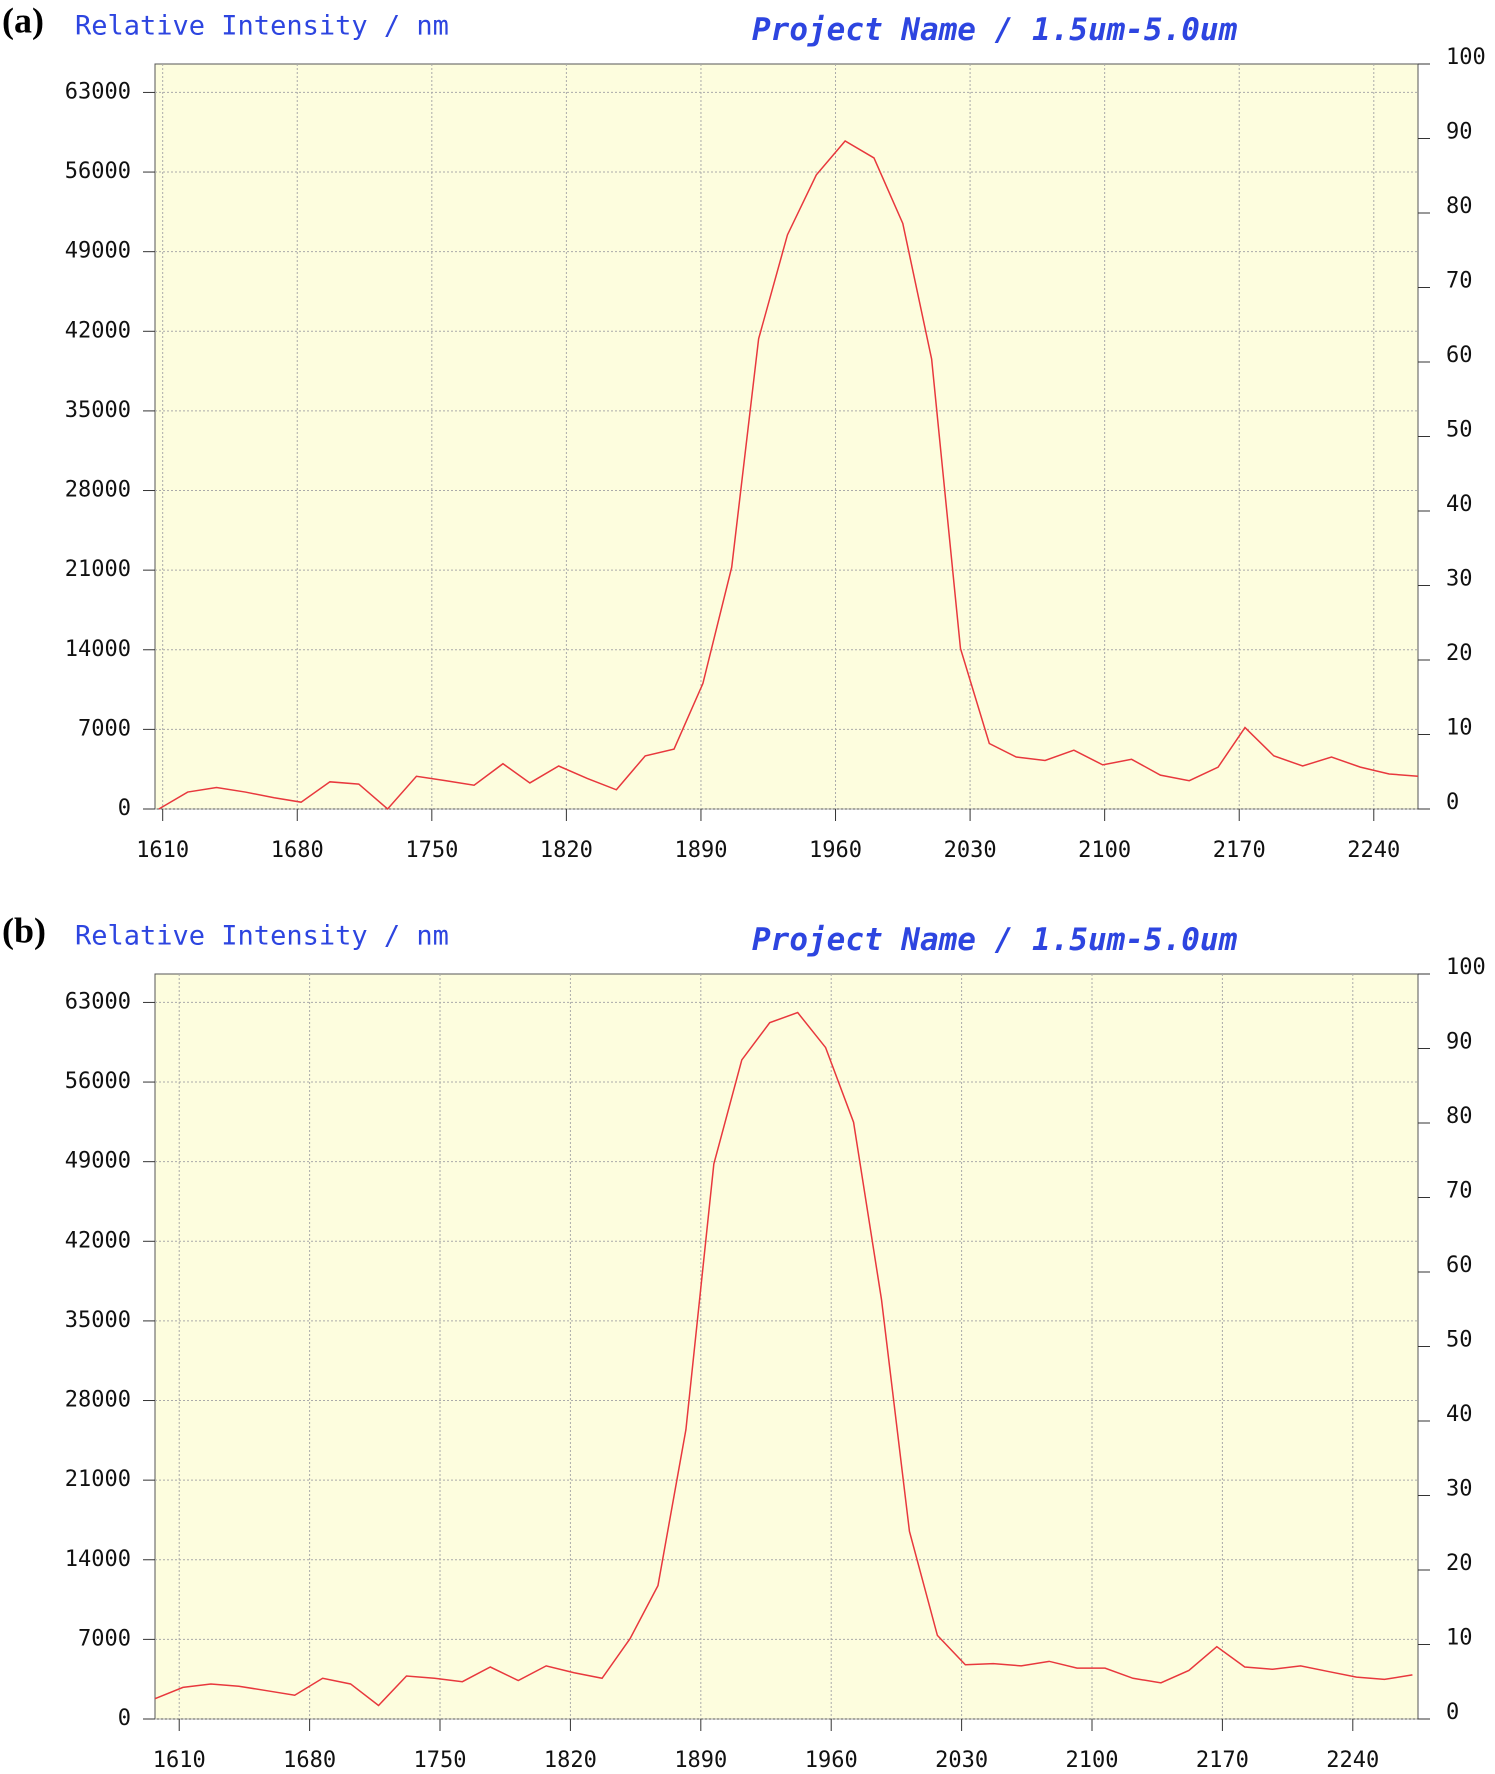 This screenshot has height=1774, width=1495. I want to click on panel-label: (a), so click(23, 20).